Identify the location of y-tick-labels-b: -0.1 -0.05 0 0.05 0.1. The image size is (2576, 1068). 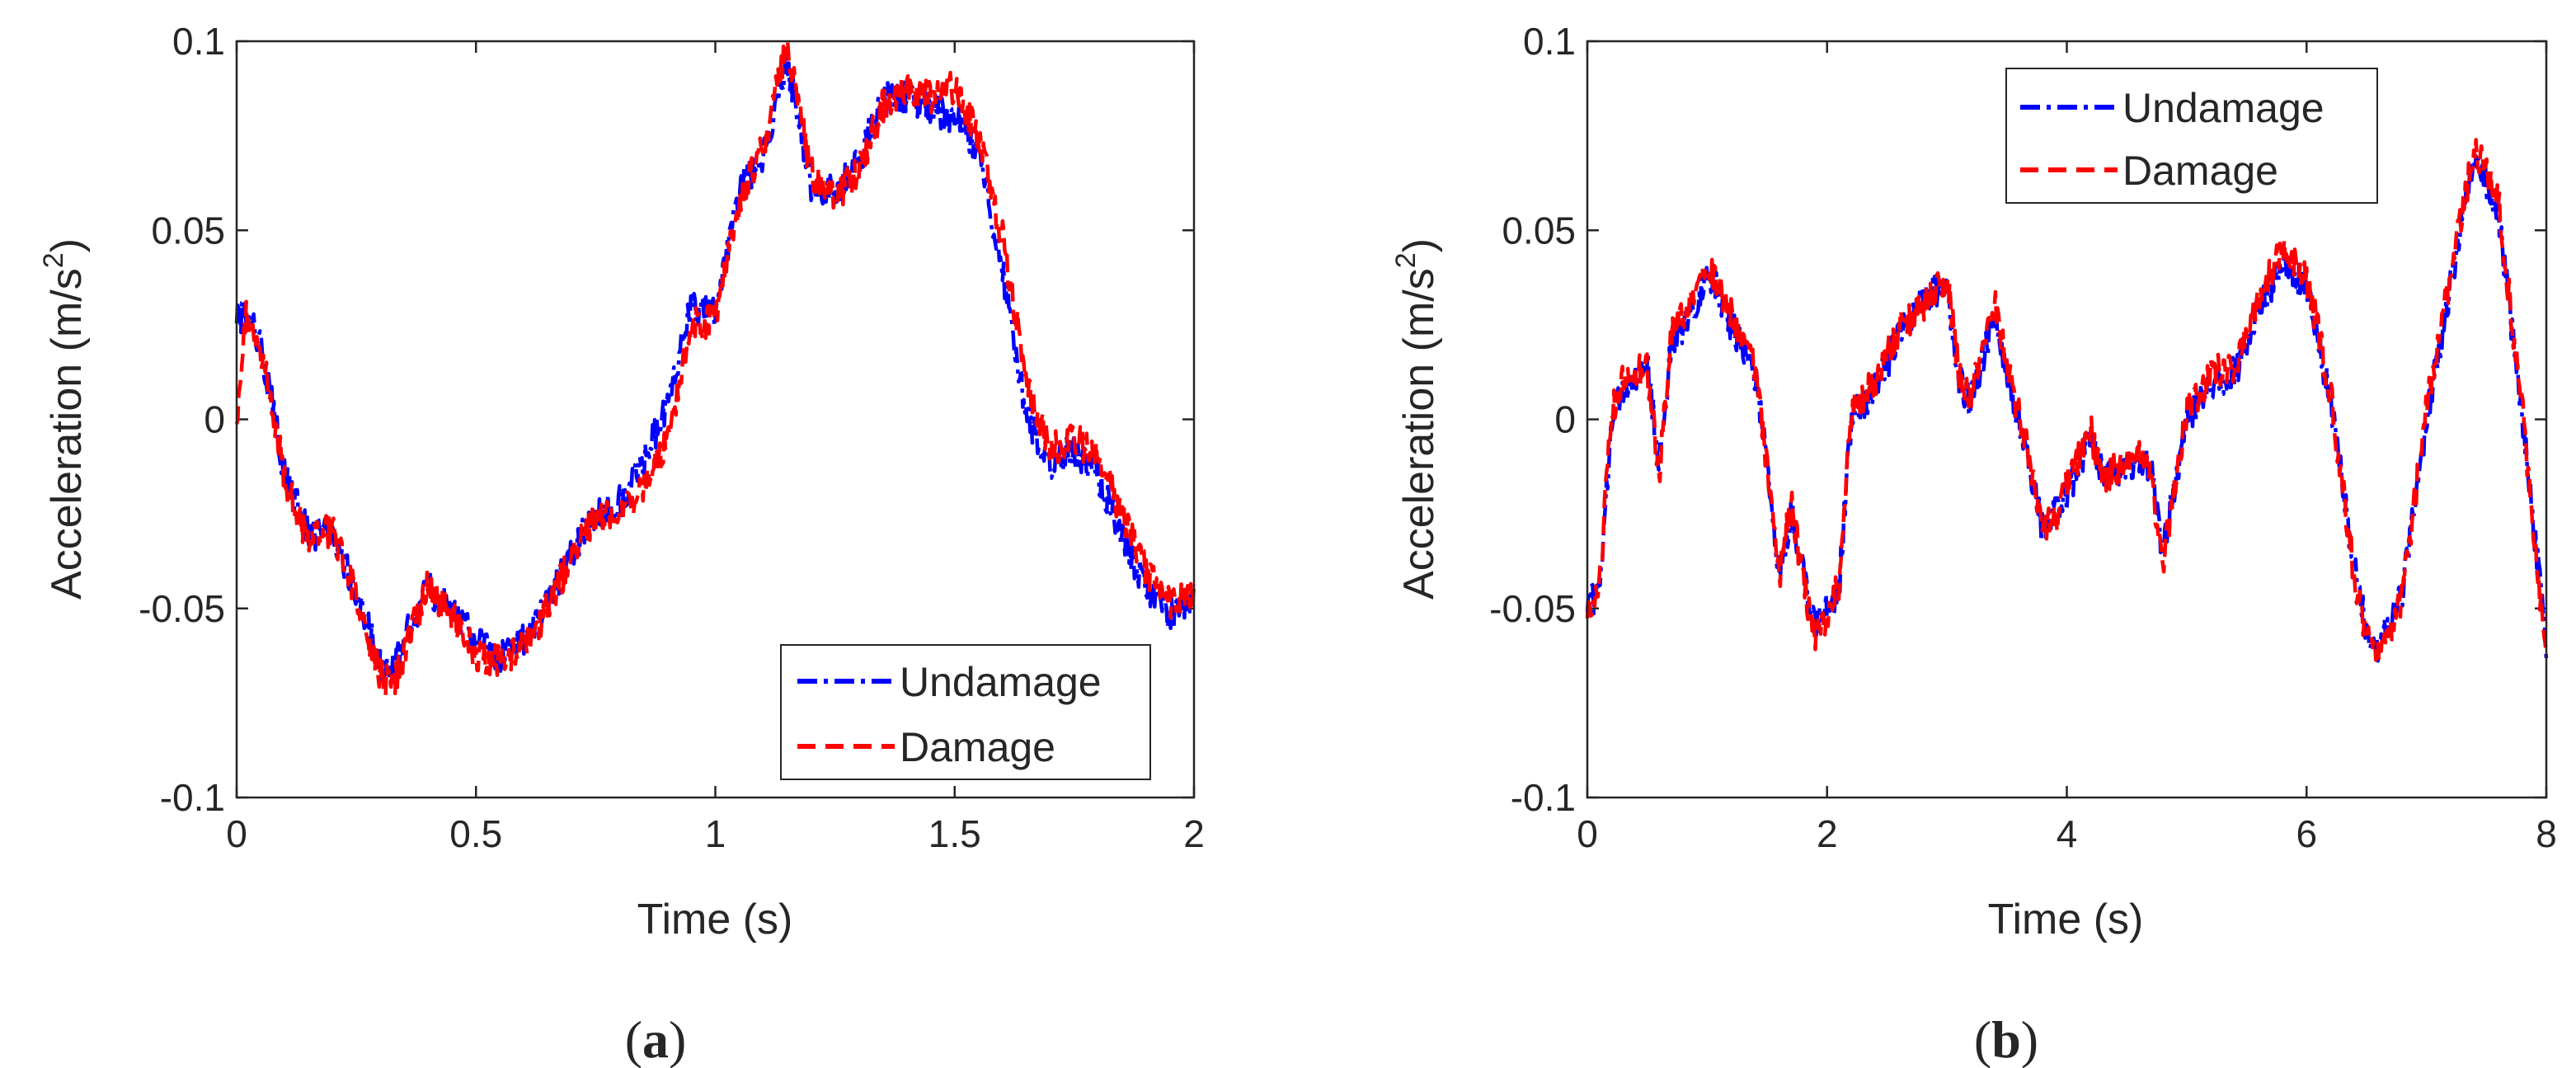
(1532, 419).